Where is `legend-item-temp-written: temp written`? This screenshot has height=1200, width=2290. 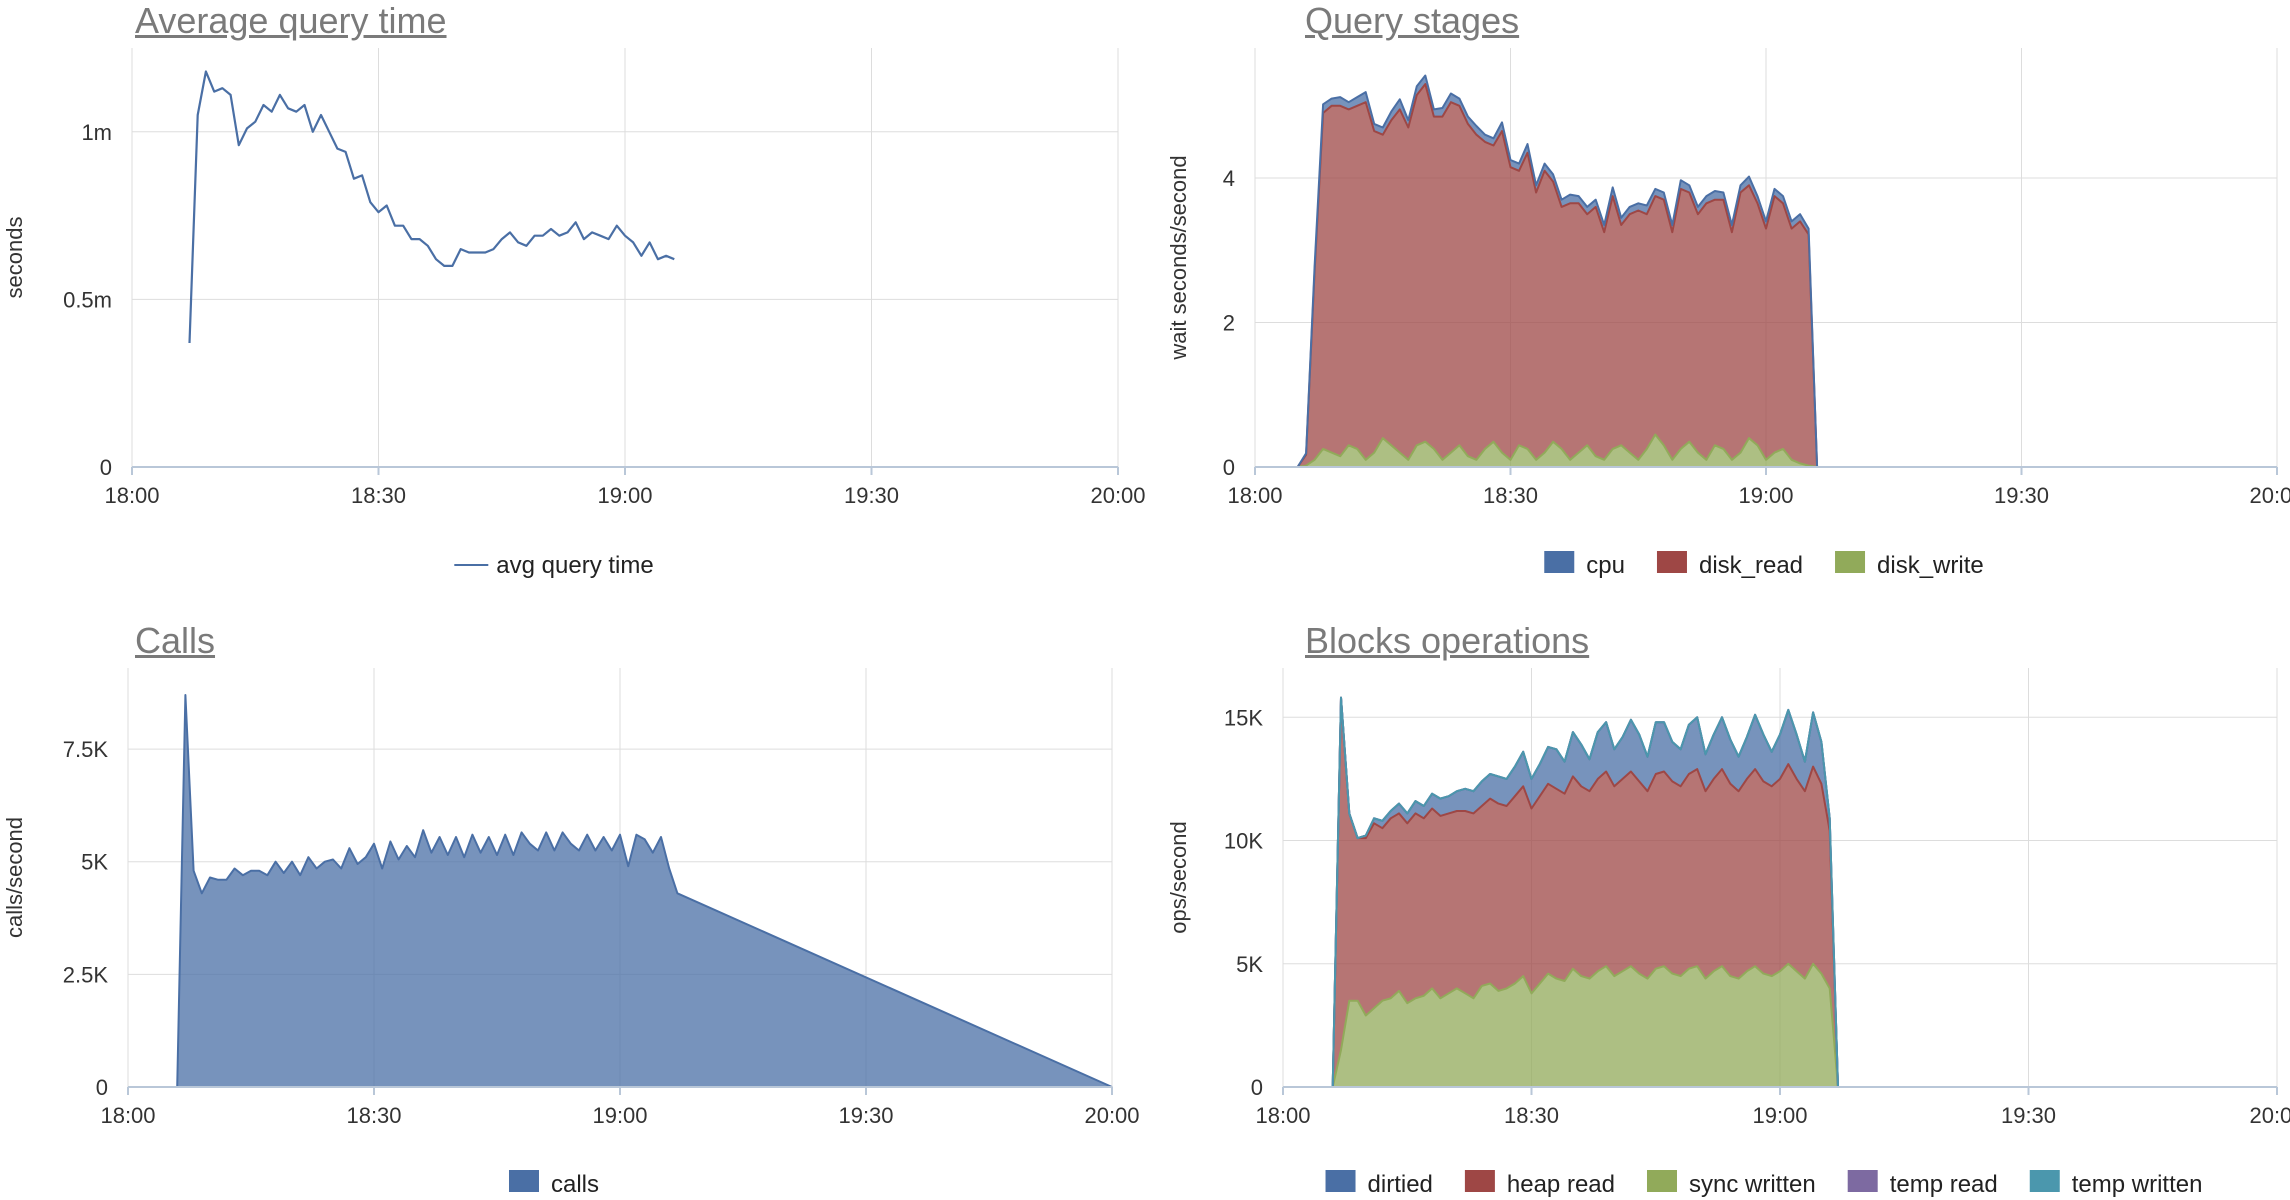 legend-item-temp-written: temp written is located at coordinates (2116, 1184).